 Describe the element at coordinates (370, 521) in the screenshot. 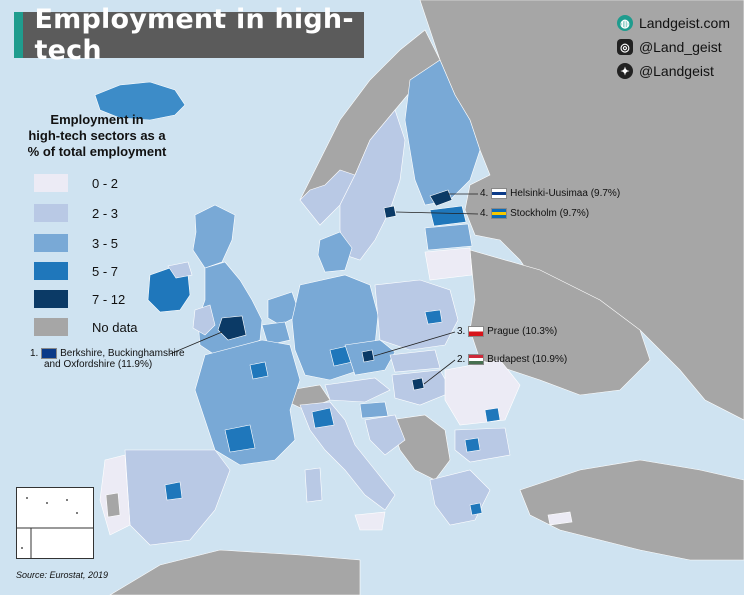

I see `sicily` at that location.